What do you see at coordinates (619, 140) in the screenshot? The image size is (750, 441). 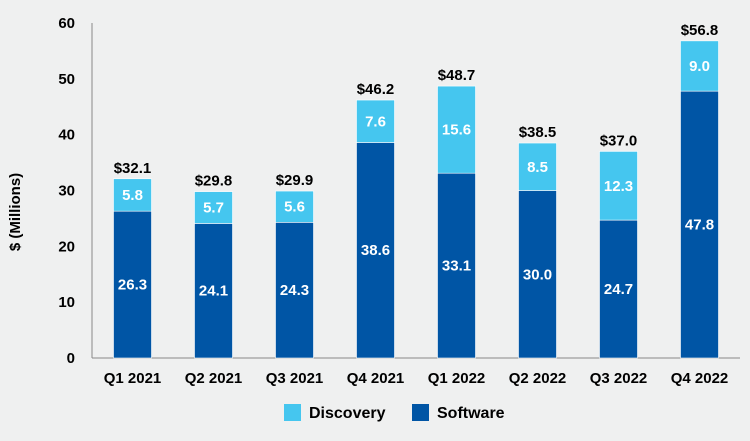 I see `bar-total-label: $37.0` at bounding box center [619, 140].